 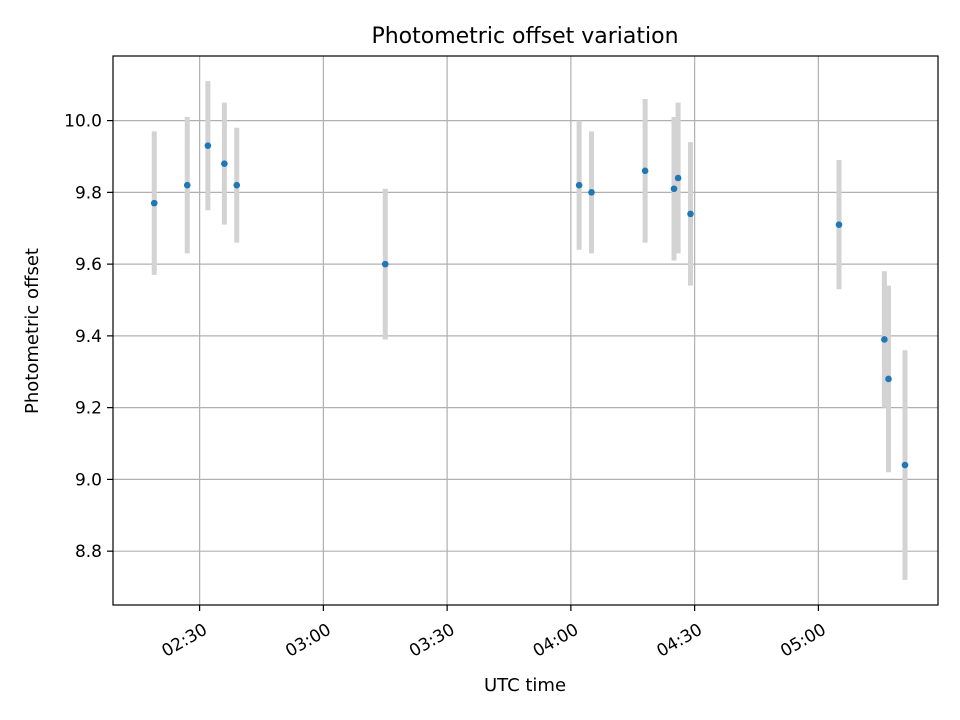 What do you see at coordinates (524, 36) in the screenshot?
I see `chart-title: Photometric offset variation` at bounding box center [524, 36].